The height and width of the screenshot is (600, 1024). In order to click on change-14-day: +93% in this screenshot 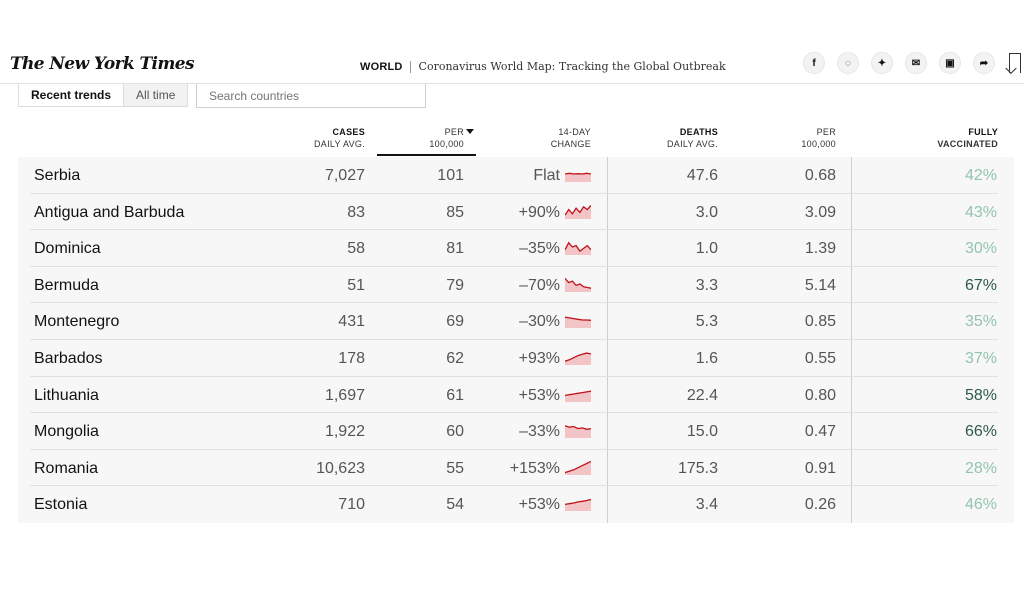, I will do `click(539, 358)`.